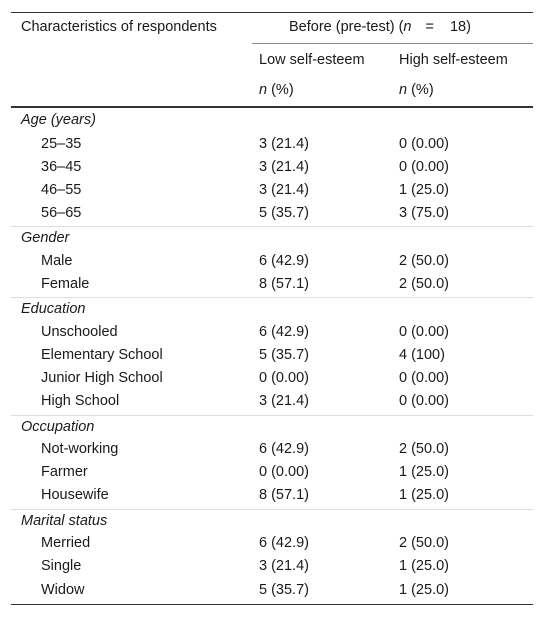  I want to click on high-self-esteem-value: 3 (75.0), so click(424, 213).